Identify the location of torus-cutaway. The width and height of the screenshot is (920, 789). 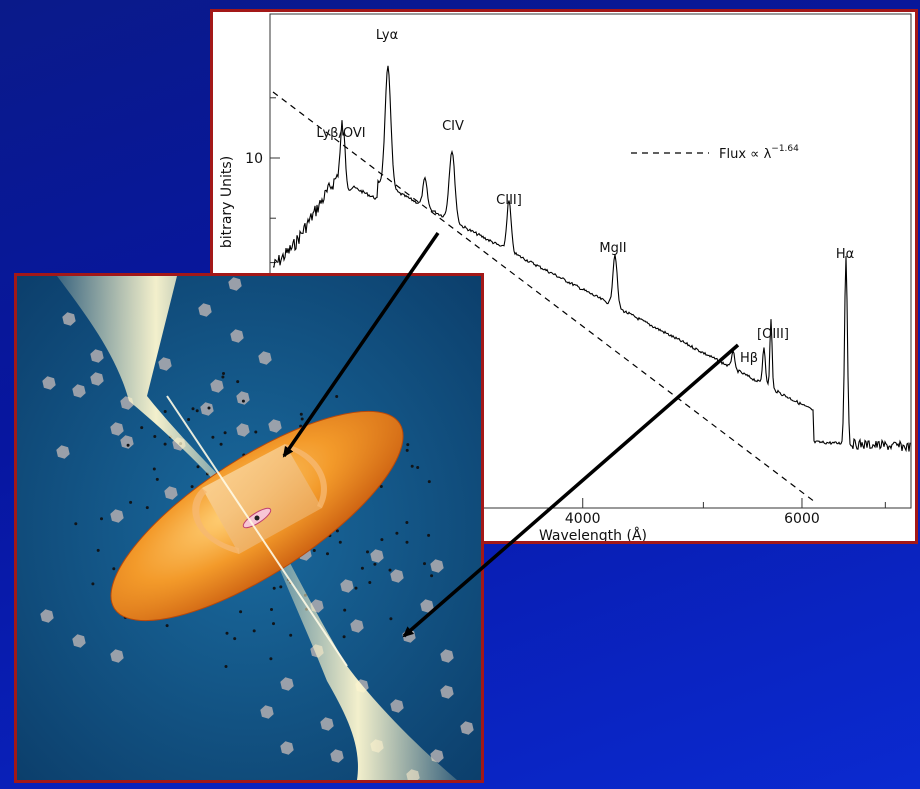
(262, 499).